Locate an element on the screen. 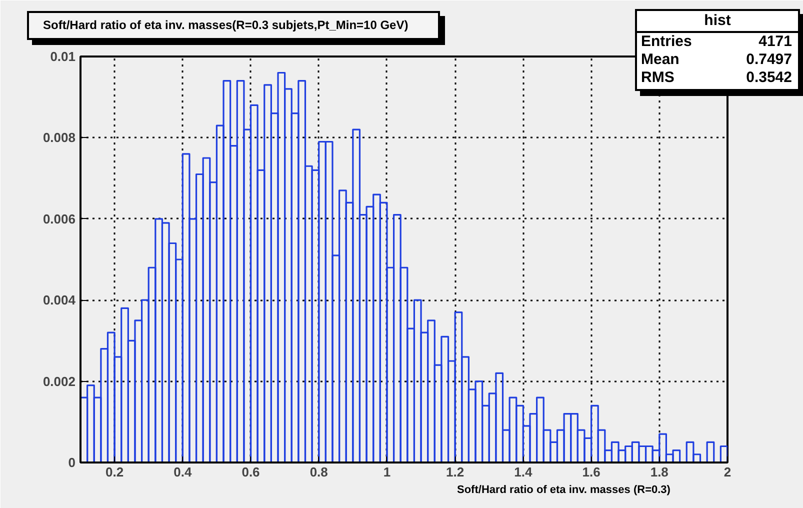  x-tick-label: 0.8 is located at coordinates (319, 472).